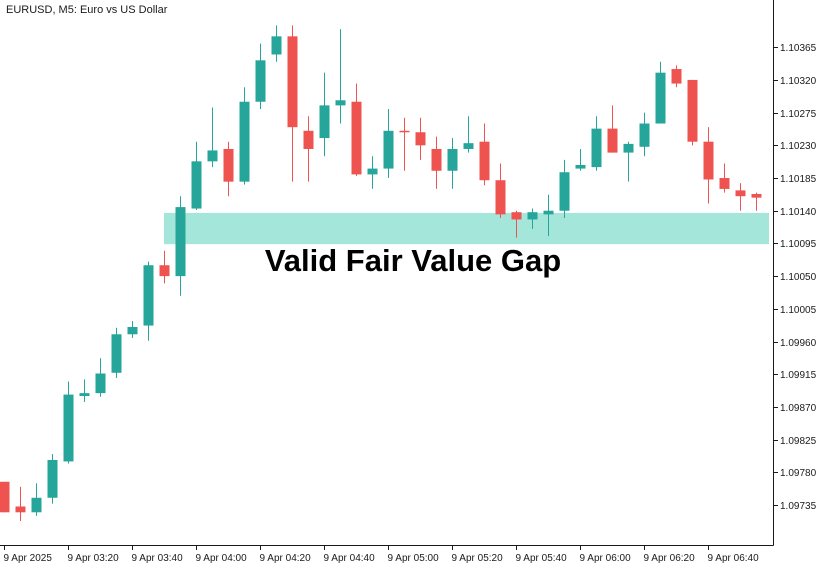 Image resolution: width=826 pixels, height=566 pixels. I want to click on y-tick-label: 1.09735, so click(798, 506).